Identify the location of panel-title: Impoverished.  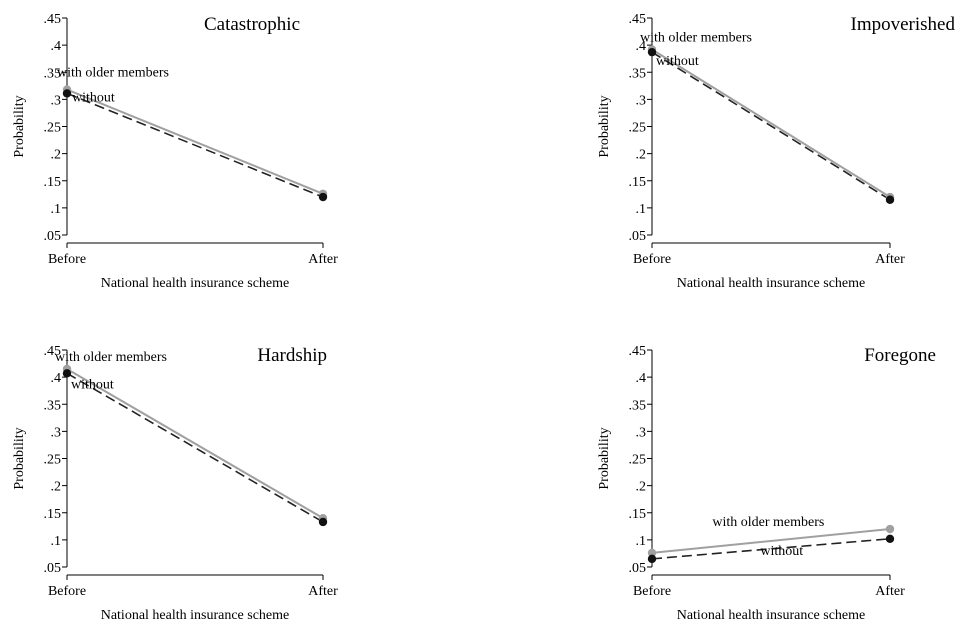
(903, 24).